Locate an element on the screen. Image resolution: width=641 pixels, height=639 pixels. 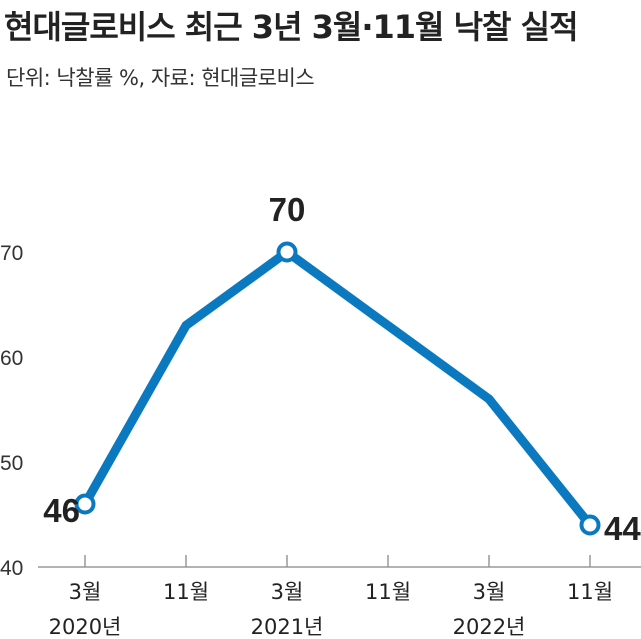
x-year-label: 2020년 is located at coordinates (85, 627).